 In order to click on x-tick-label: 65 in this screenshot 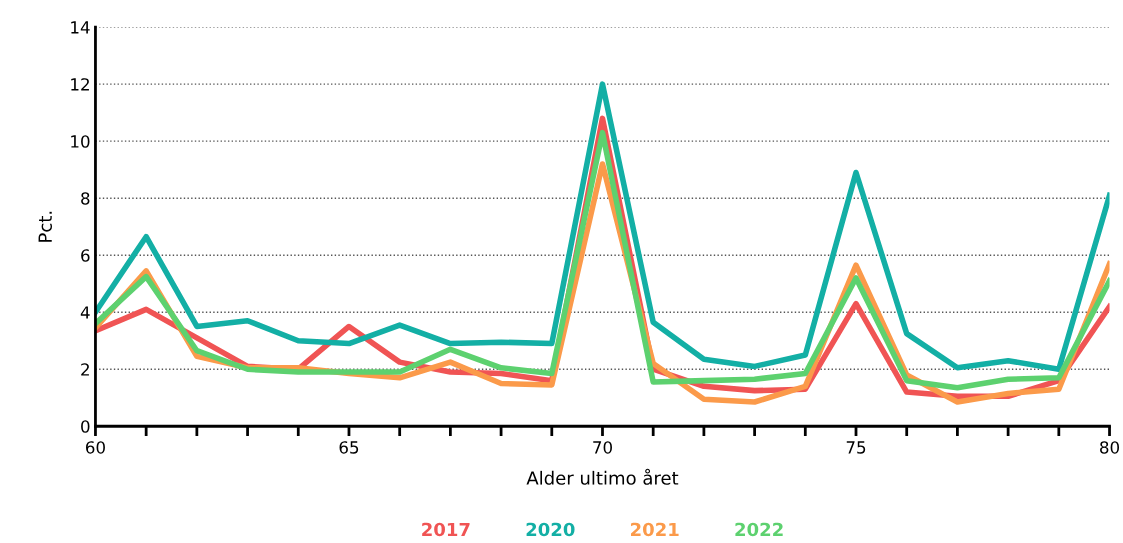, I will do `click(349, 447)`.